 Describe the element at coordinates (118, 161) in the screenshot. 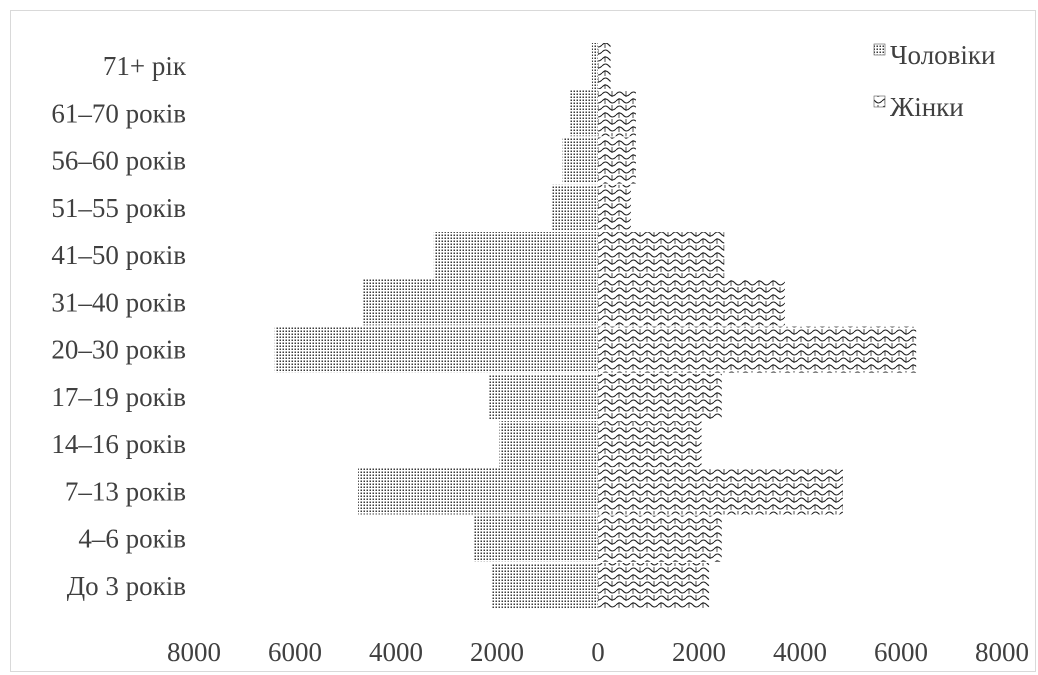

I see `category-label: 56–60 років` at that location.